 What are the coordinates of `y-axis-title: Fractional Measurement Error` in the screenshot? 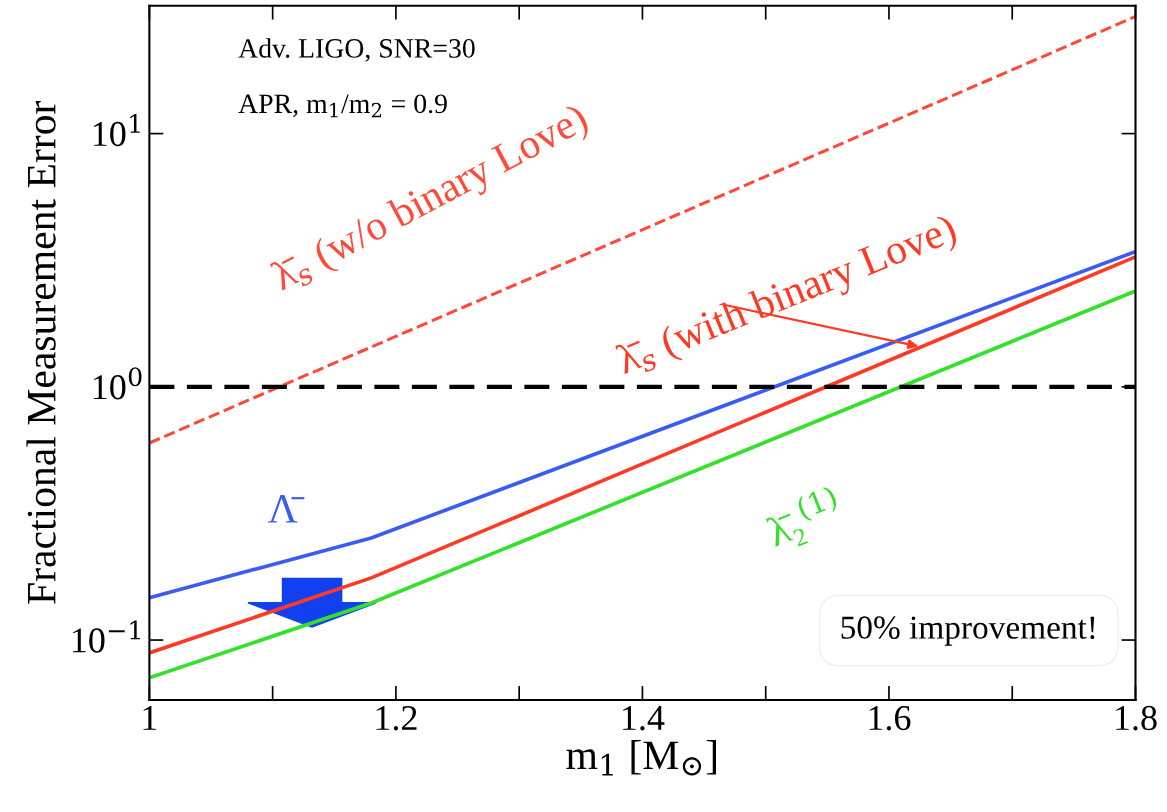 It's located at (41, 352).